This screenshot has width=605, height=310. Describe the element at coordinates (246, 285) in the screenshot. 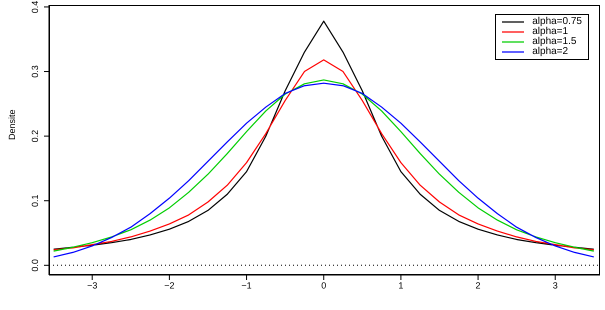

I see `x-tick-label: −1` at that location.